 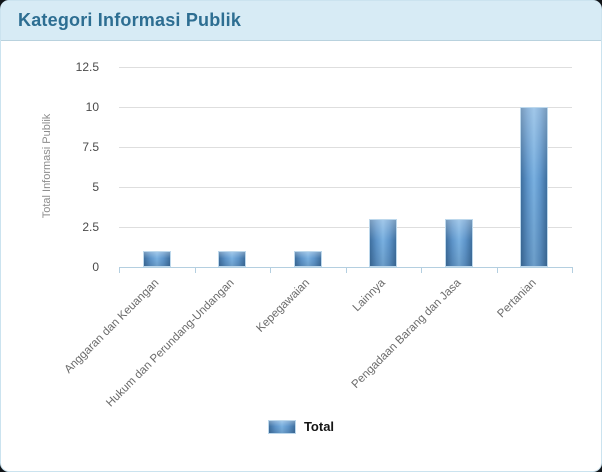 I want to click on bar-pengadaan-barang-dan-jasa, so click(x=459, y=243).